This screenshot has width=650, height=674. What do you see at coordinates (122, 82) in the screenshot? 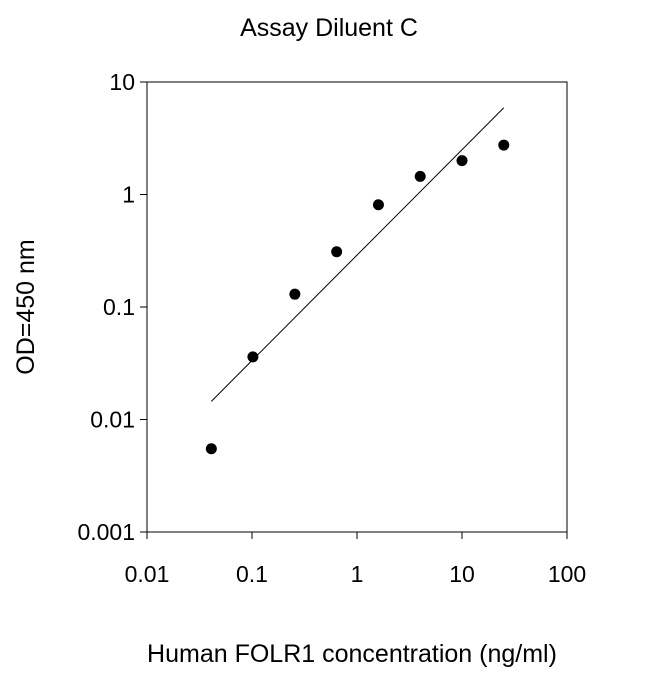
I see `y-tick-label: 10` at bounding box center [122, 82].